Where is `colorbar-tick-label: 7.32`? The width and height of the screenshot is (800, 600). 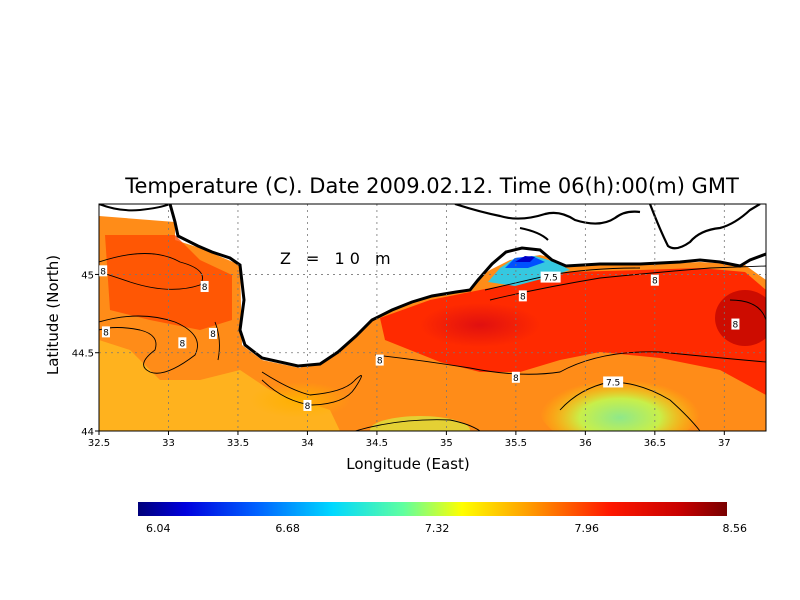
colorbar-tick-label: 7.32 is located at coordinates (437, 528).